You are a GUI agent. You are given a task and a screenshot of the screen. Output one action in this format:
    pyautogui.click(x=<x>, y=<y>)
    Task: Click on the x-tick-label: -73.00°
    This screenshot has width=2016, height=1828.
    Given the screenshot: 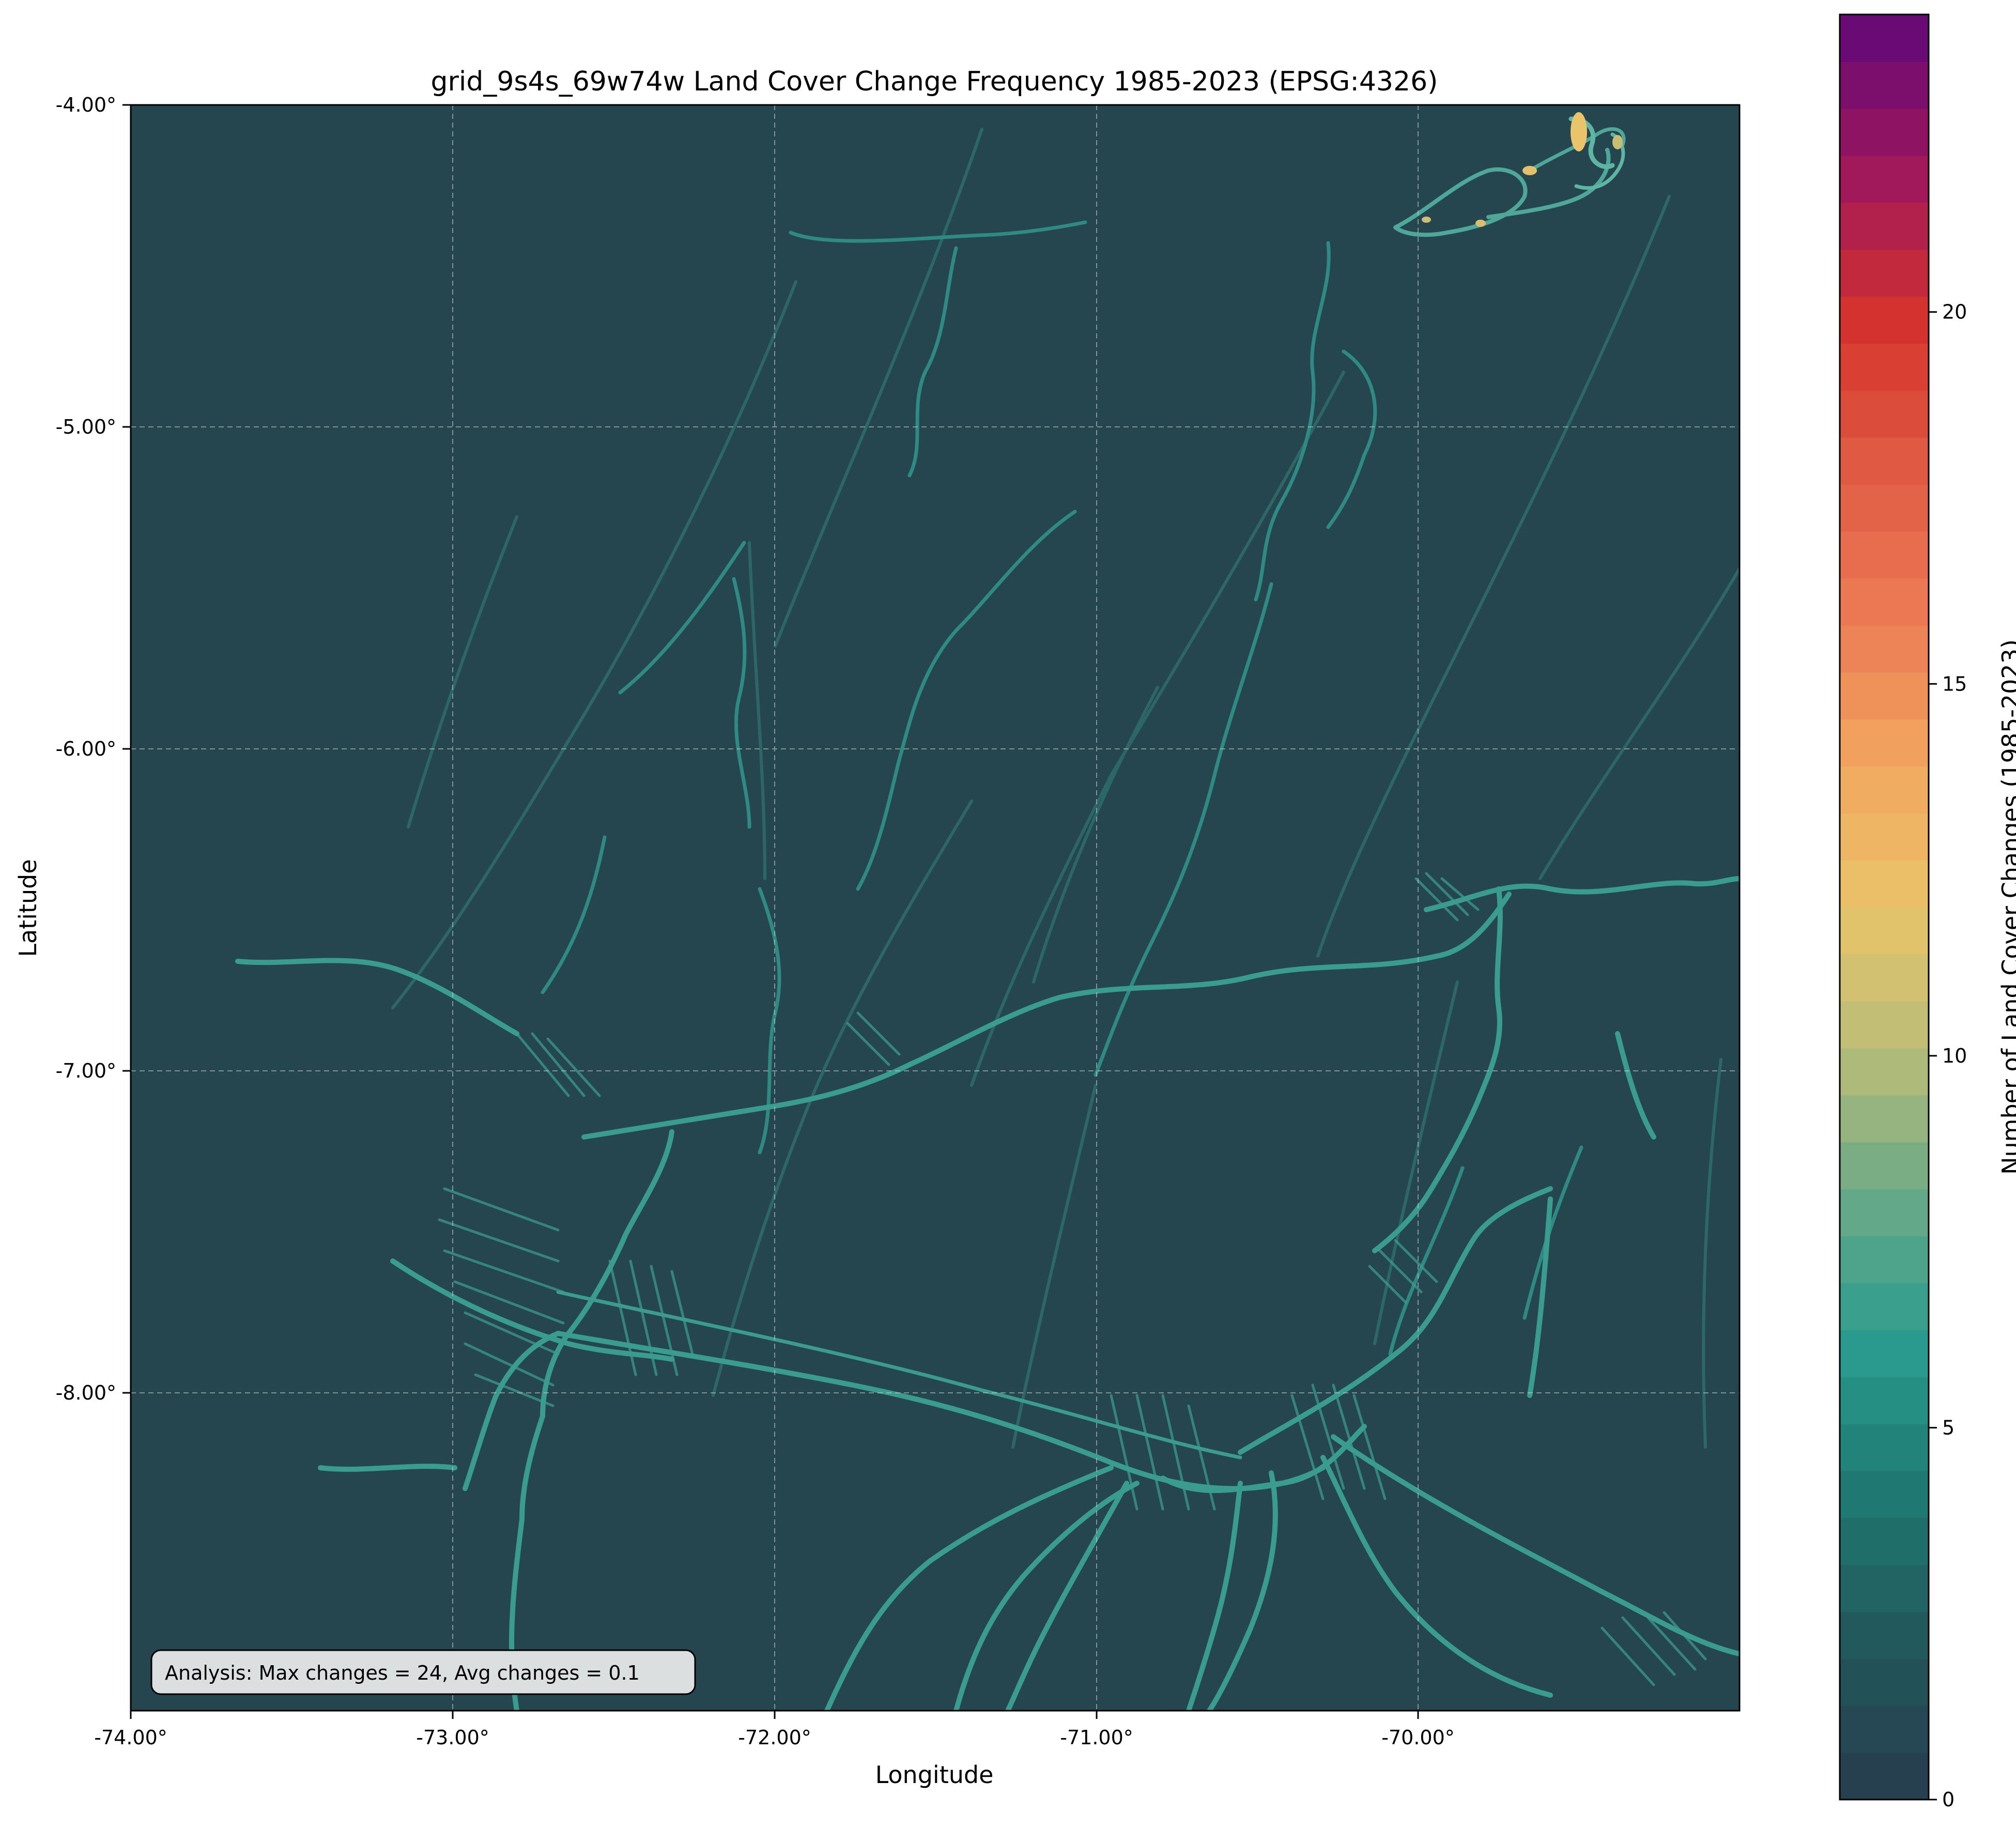 What is the action you would take?
    pyautogui.click(x=452, y=1737)
    